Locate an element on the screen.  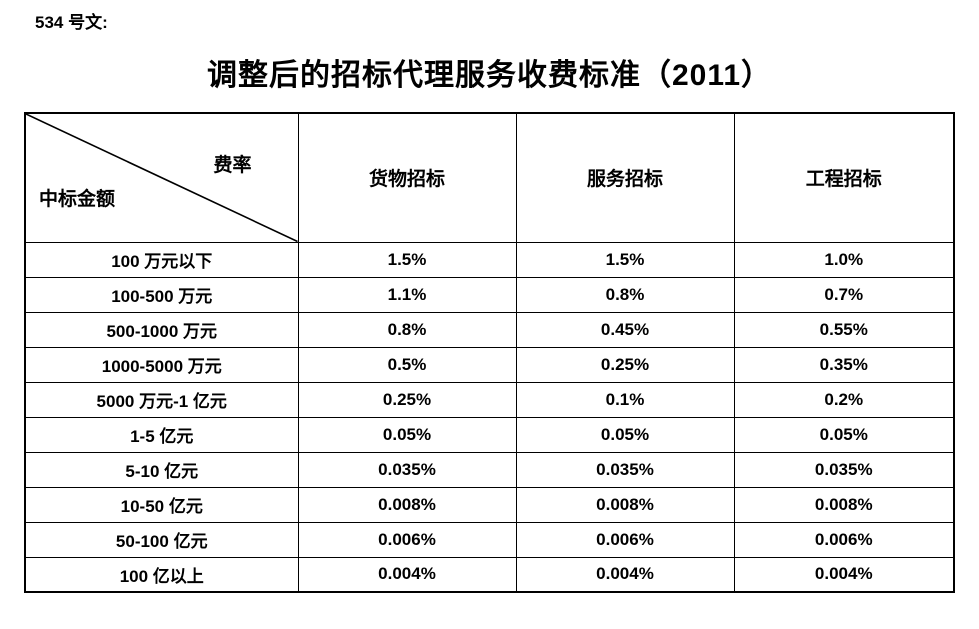
table-row: 5000 万元-1 亿元 0.25% 0.1% 0.2% is located at coordinates (489, 399).